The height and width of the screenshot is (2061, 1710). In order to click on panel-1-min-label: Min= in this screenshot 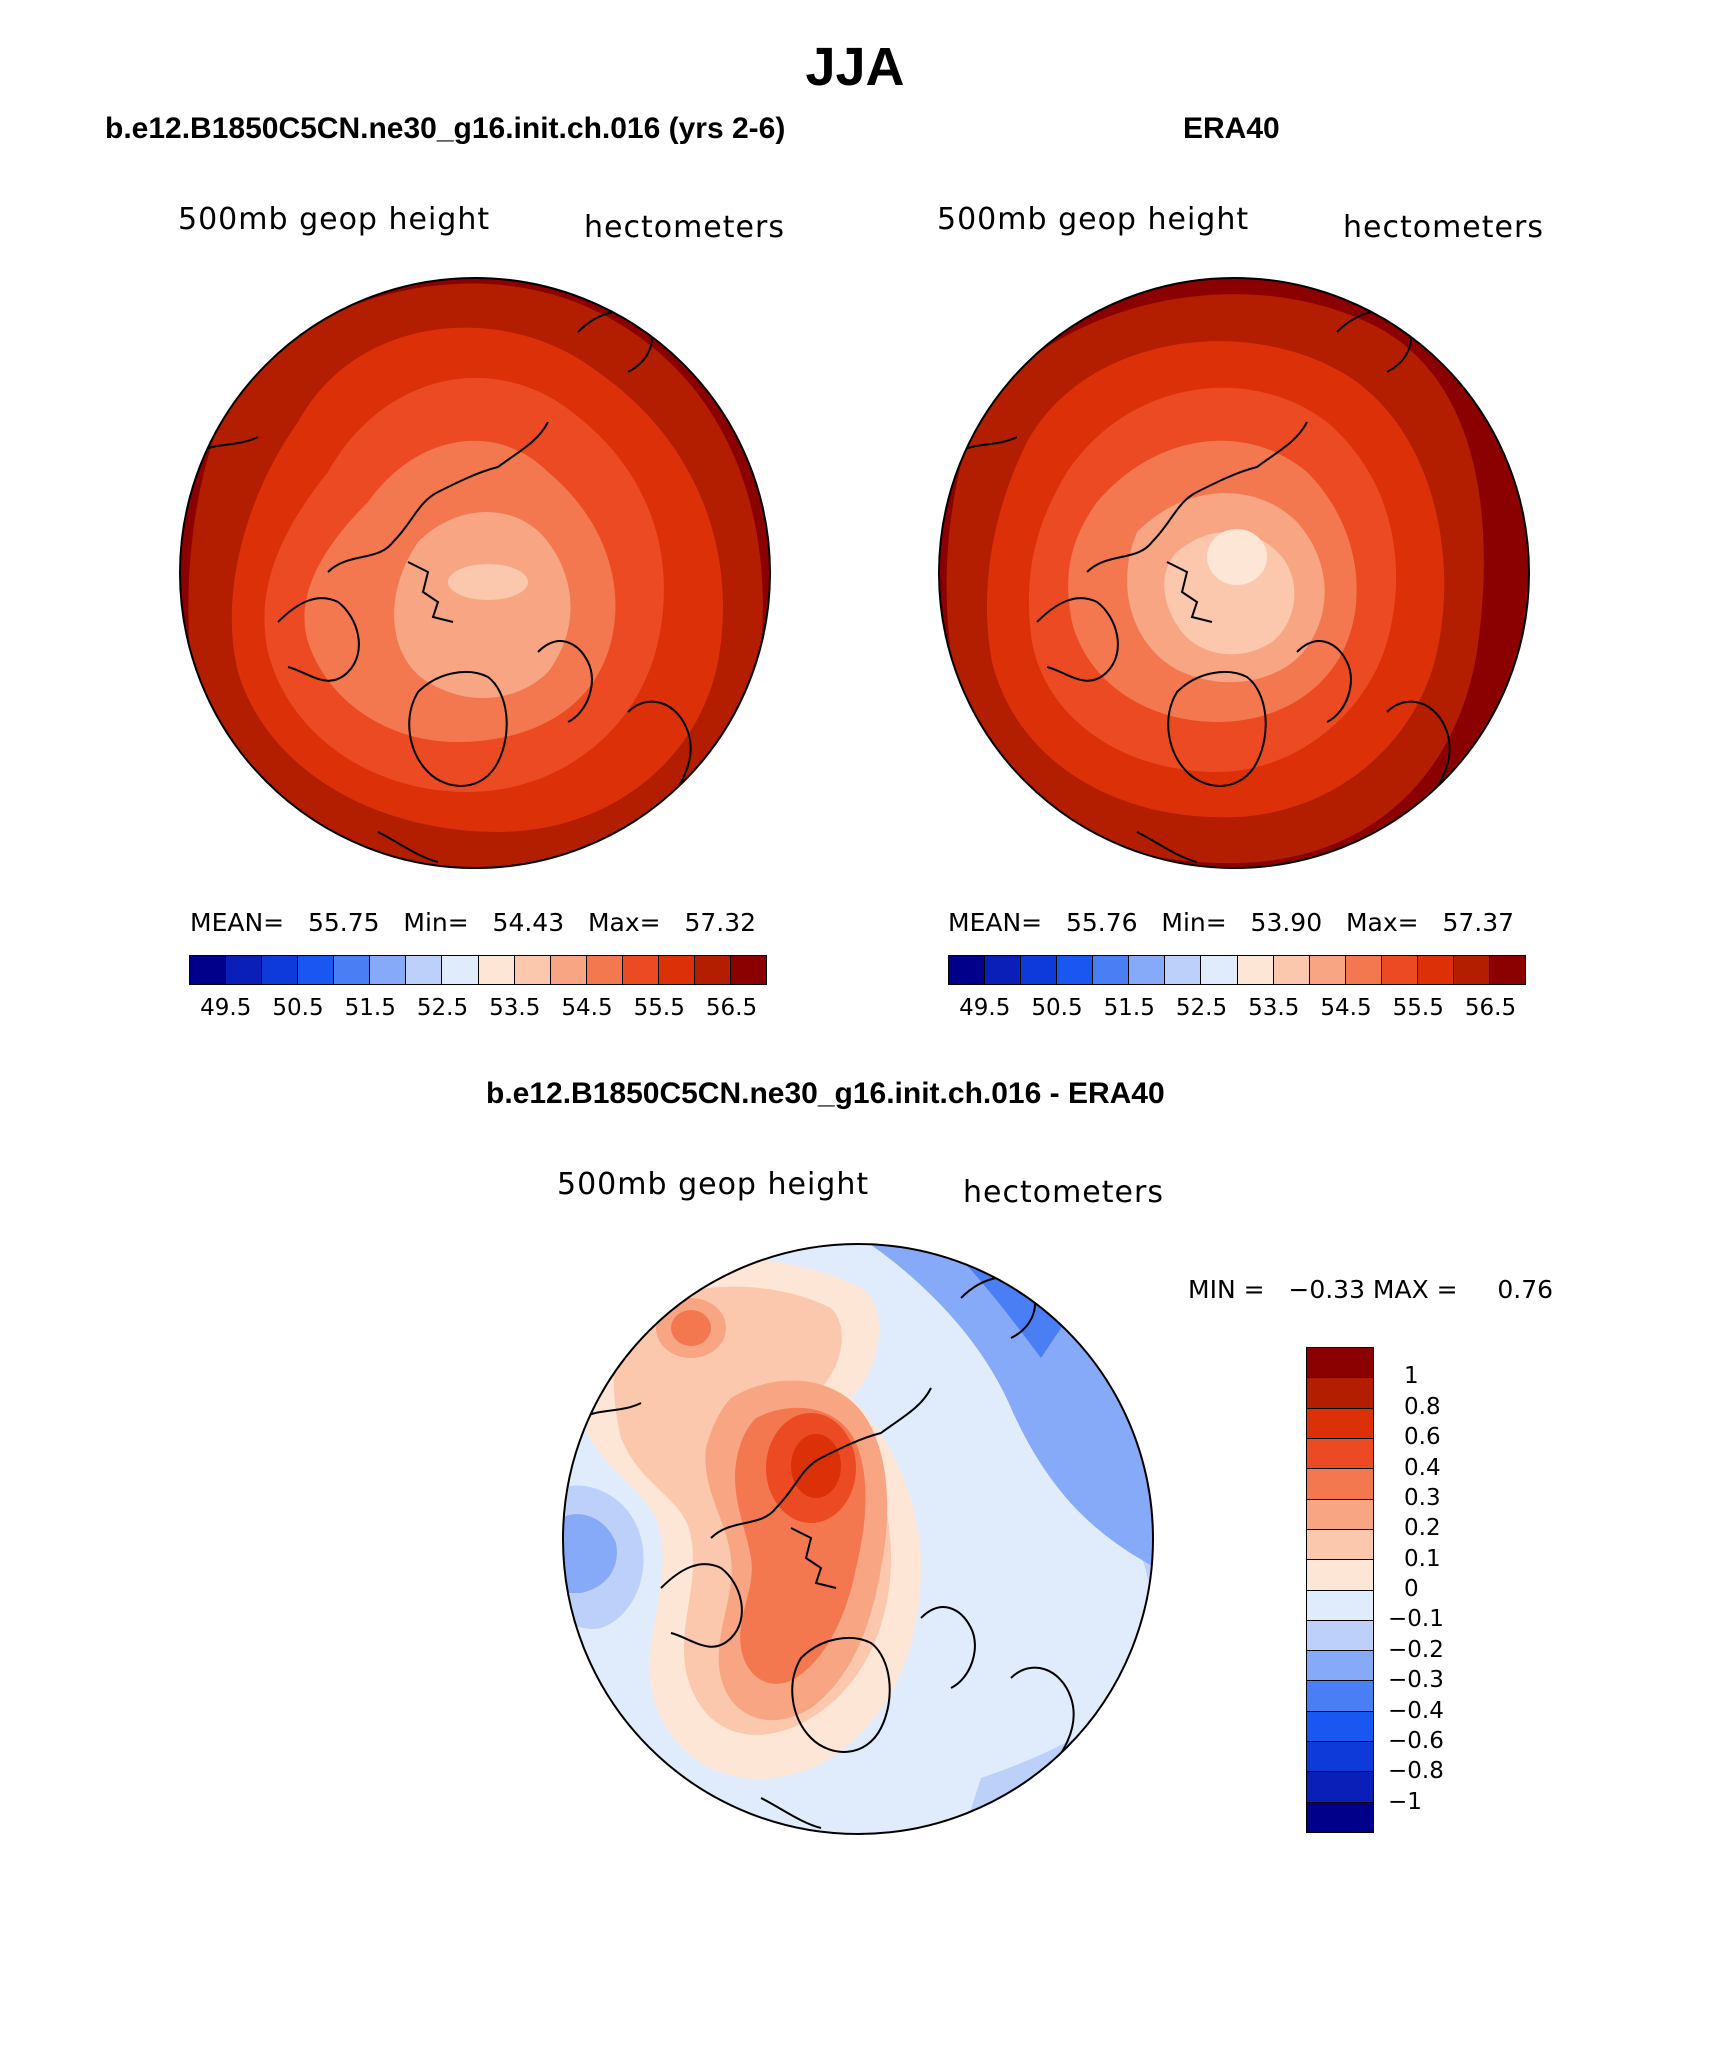, I will do `click(436, 922)`.